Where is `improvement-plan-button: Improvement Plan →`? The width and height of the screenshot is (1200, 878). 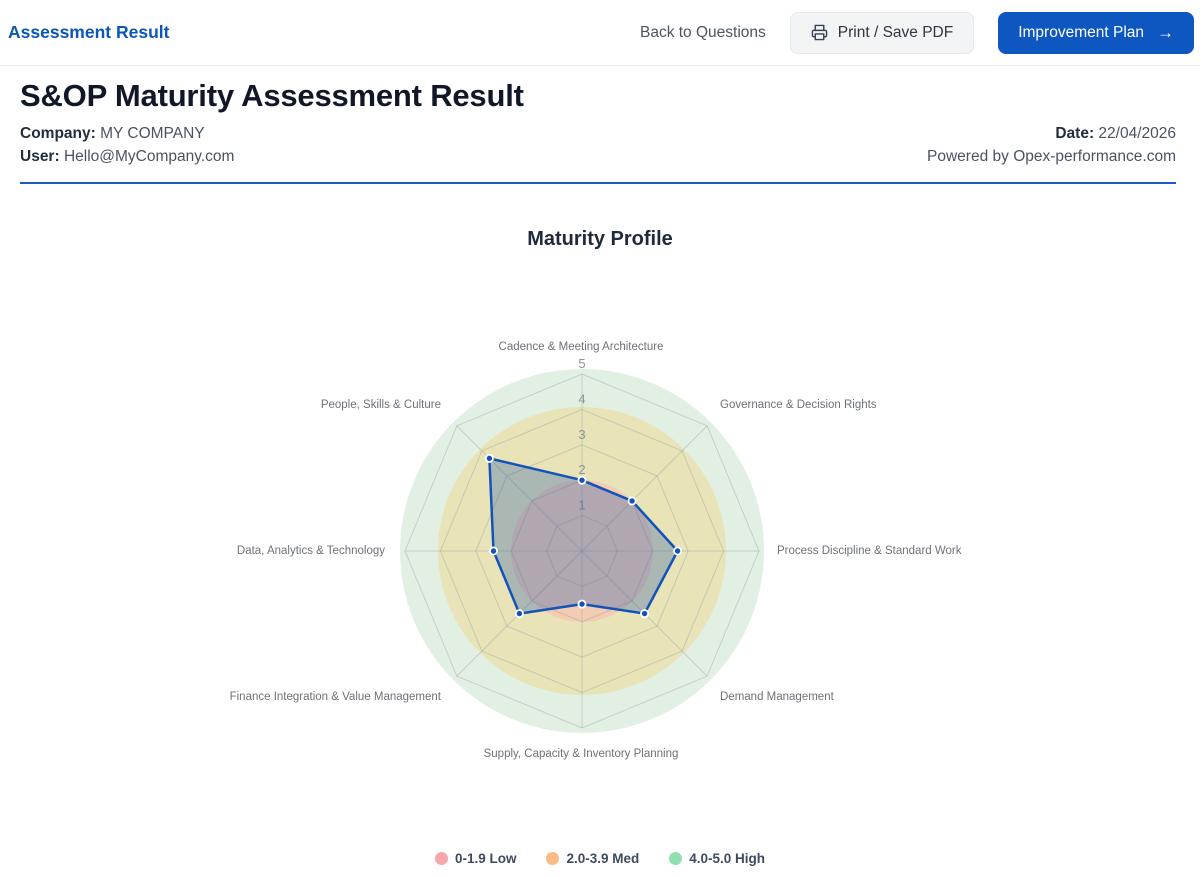 improvement-plan-button: Improvement Plan → is located at coordinates (1096, 32).